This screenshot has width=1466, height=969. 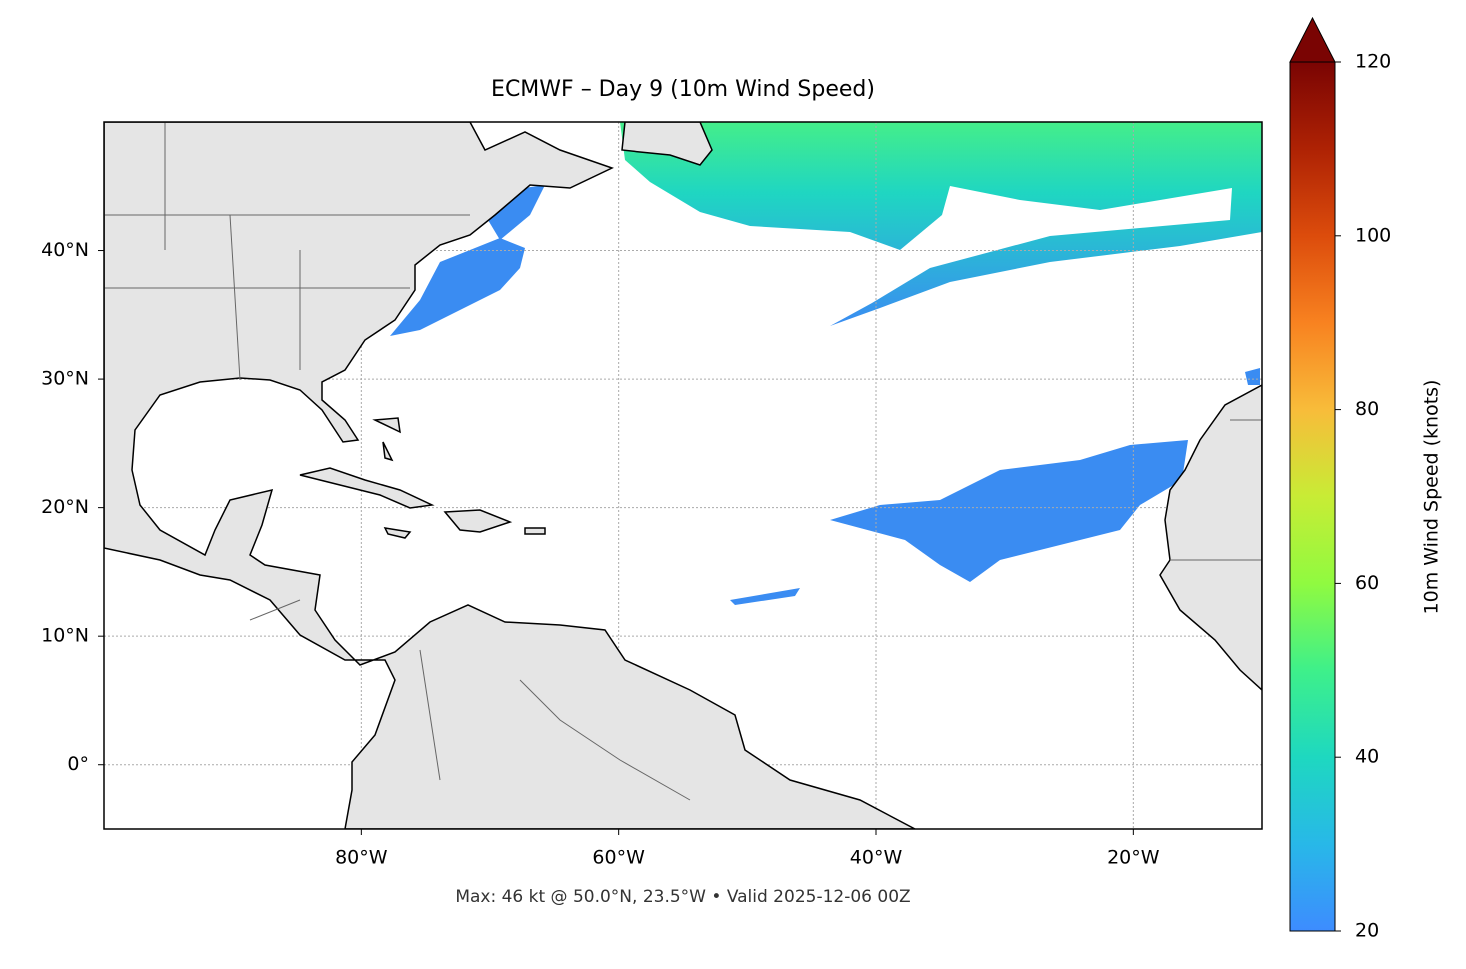 What do you see at coordinates (1133, 858) in the screenshot?
I see `x-tick-label: 20°W` at bounding box center [1133, 858].